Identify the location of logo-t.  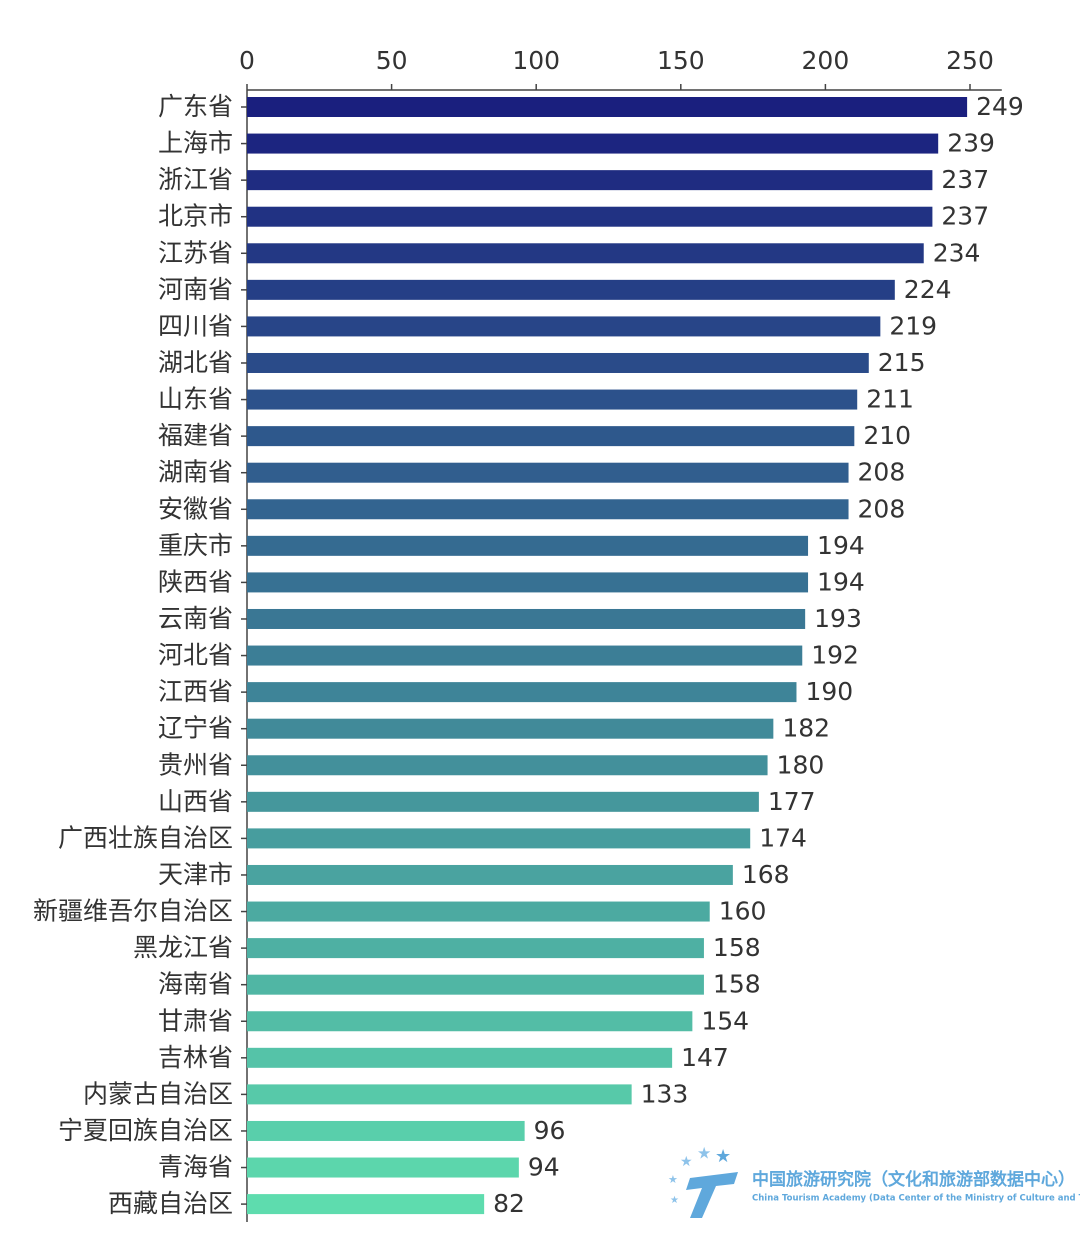
(712, 1195).